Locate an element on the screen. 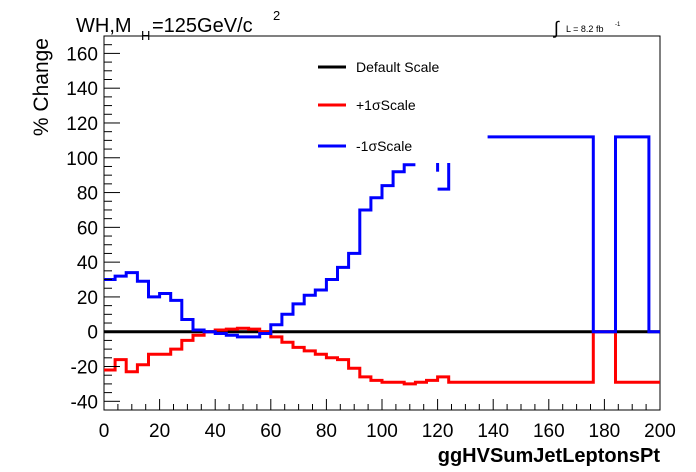 This screenshot has height=472, width=696. lumi-text: L = 8.2 fb is located at coordinates (584, 29).